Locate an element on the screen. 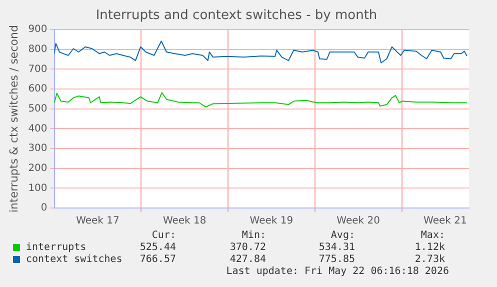 This screenshot has width=497, height=287. y-tick-label: 800 is located at coordinates (38, 50).